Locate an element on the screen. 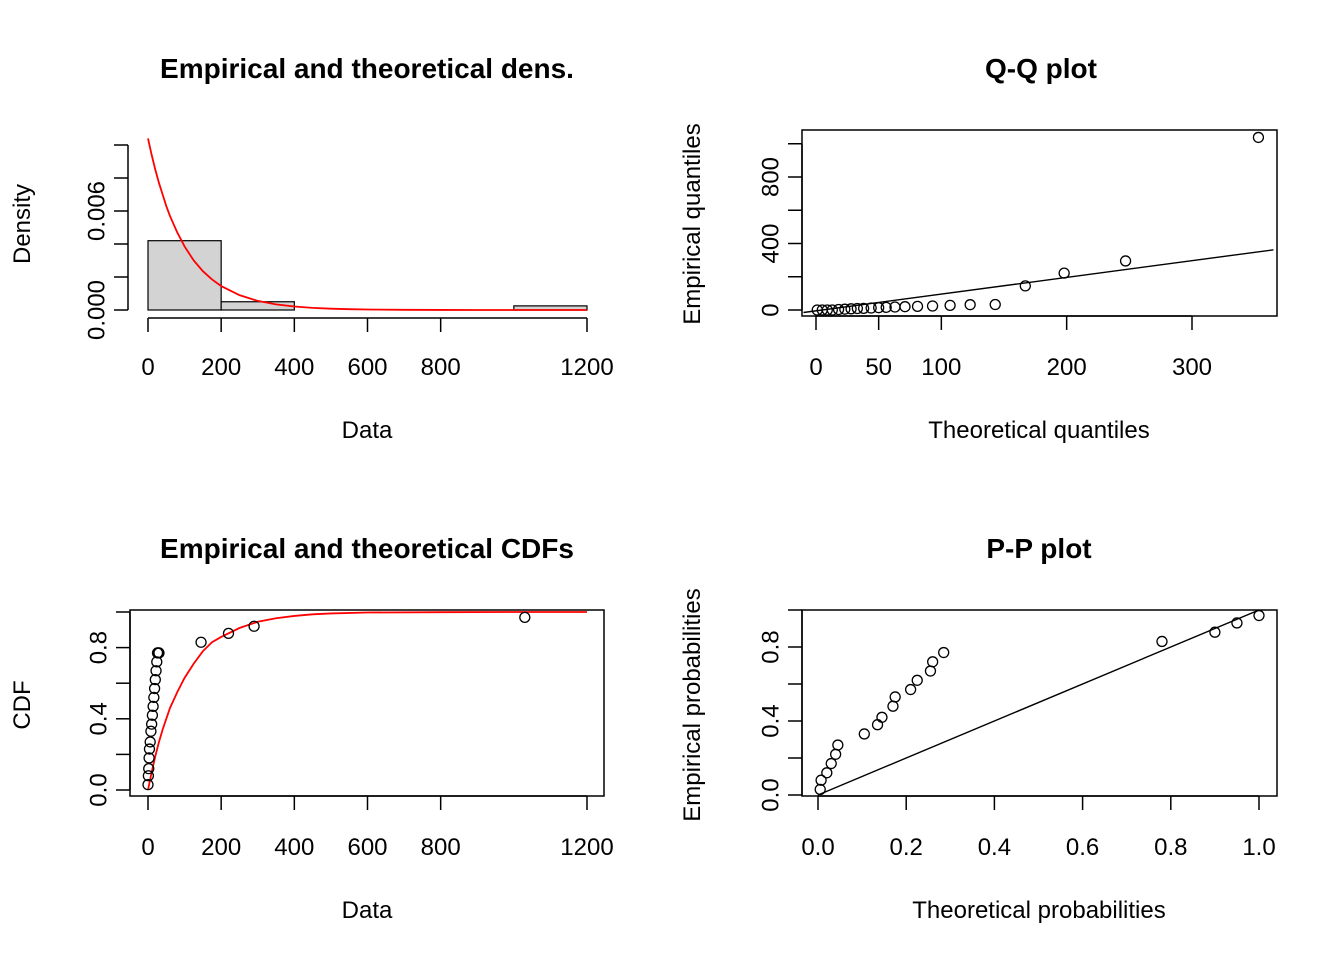 This screenshot has height=960, width=1344. qq-x-tick-label: 200 is located at coordinates (1067, 367).